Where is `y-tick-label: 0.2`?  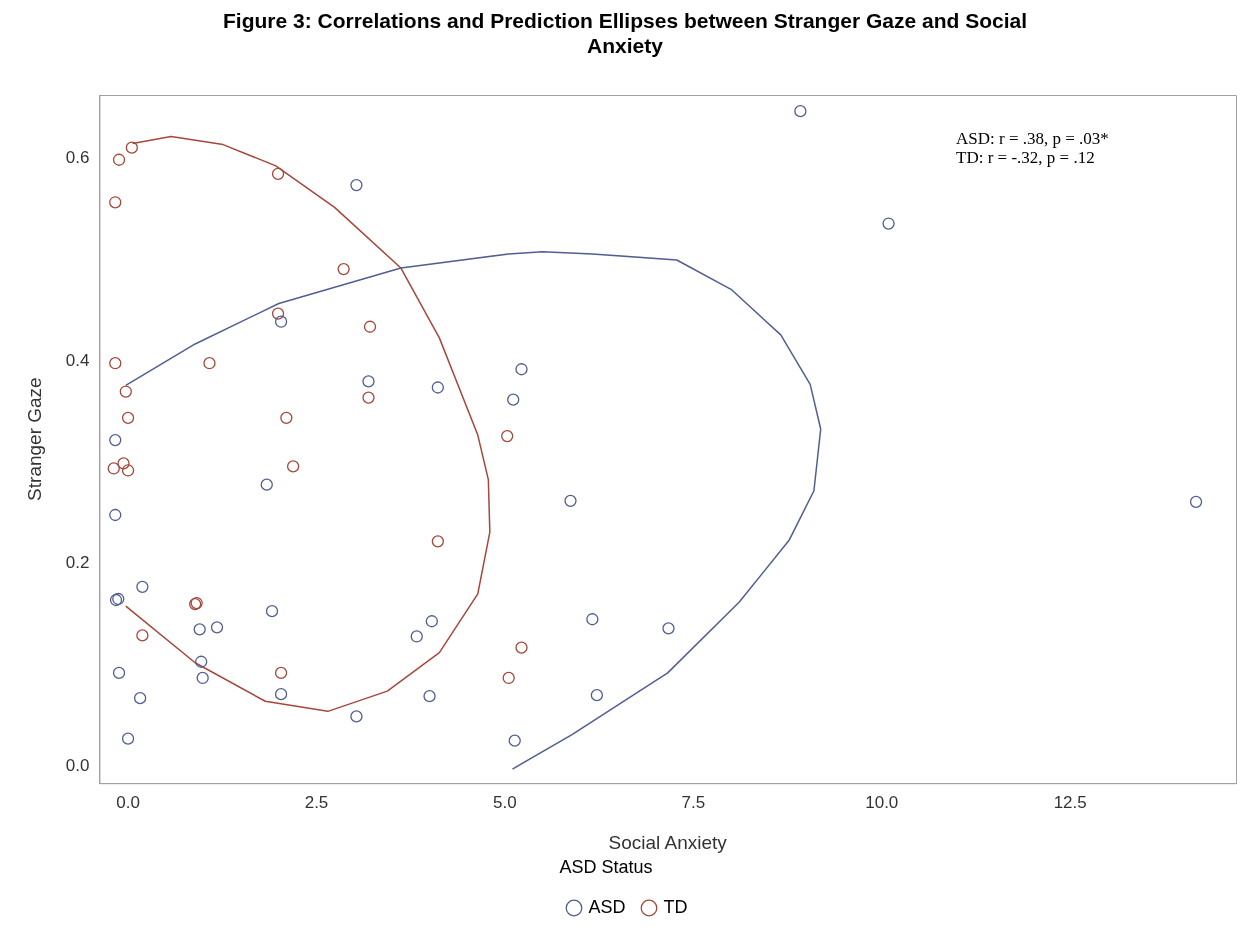 y-tick-label: 0.2 is located at coordinates (77, 563).